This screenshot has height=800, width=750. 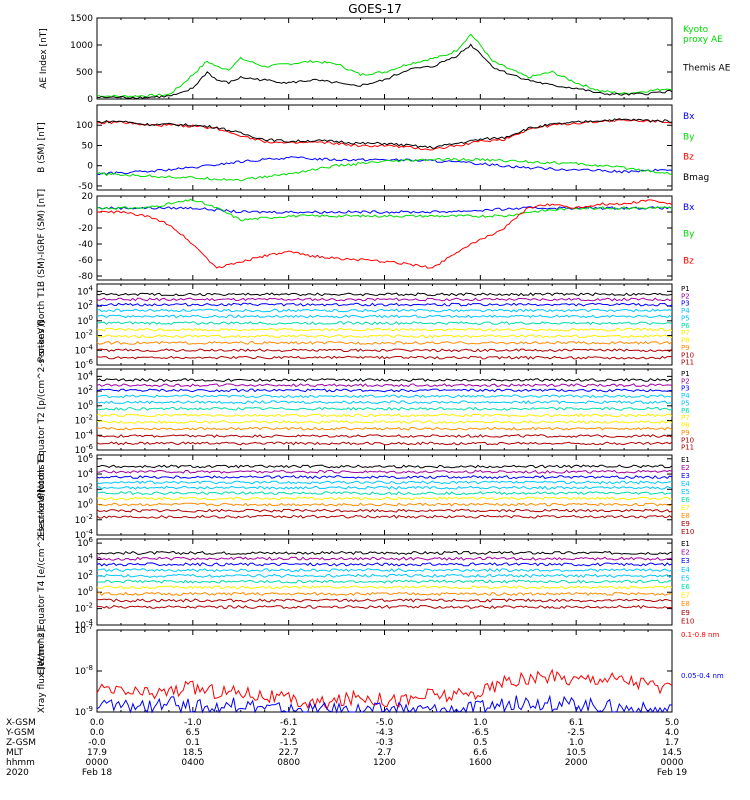 I want to click on legend-electrons_t4-E2: E2, so click(x=685, y=553).